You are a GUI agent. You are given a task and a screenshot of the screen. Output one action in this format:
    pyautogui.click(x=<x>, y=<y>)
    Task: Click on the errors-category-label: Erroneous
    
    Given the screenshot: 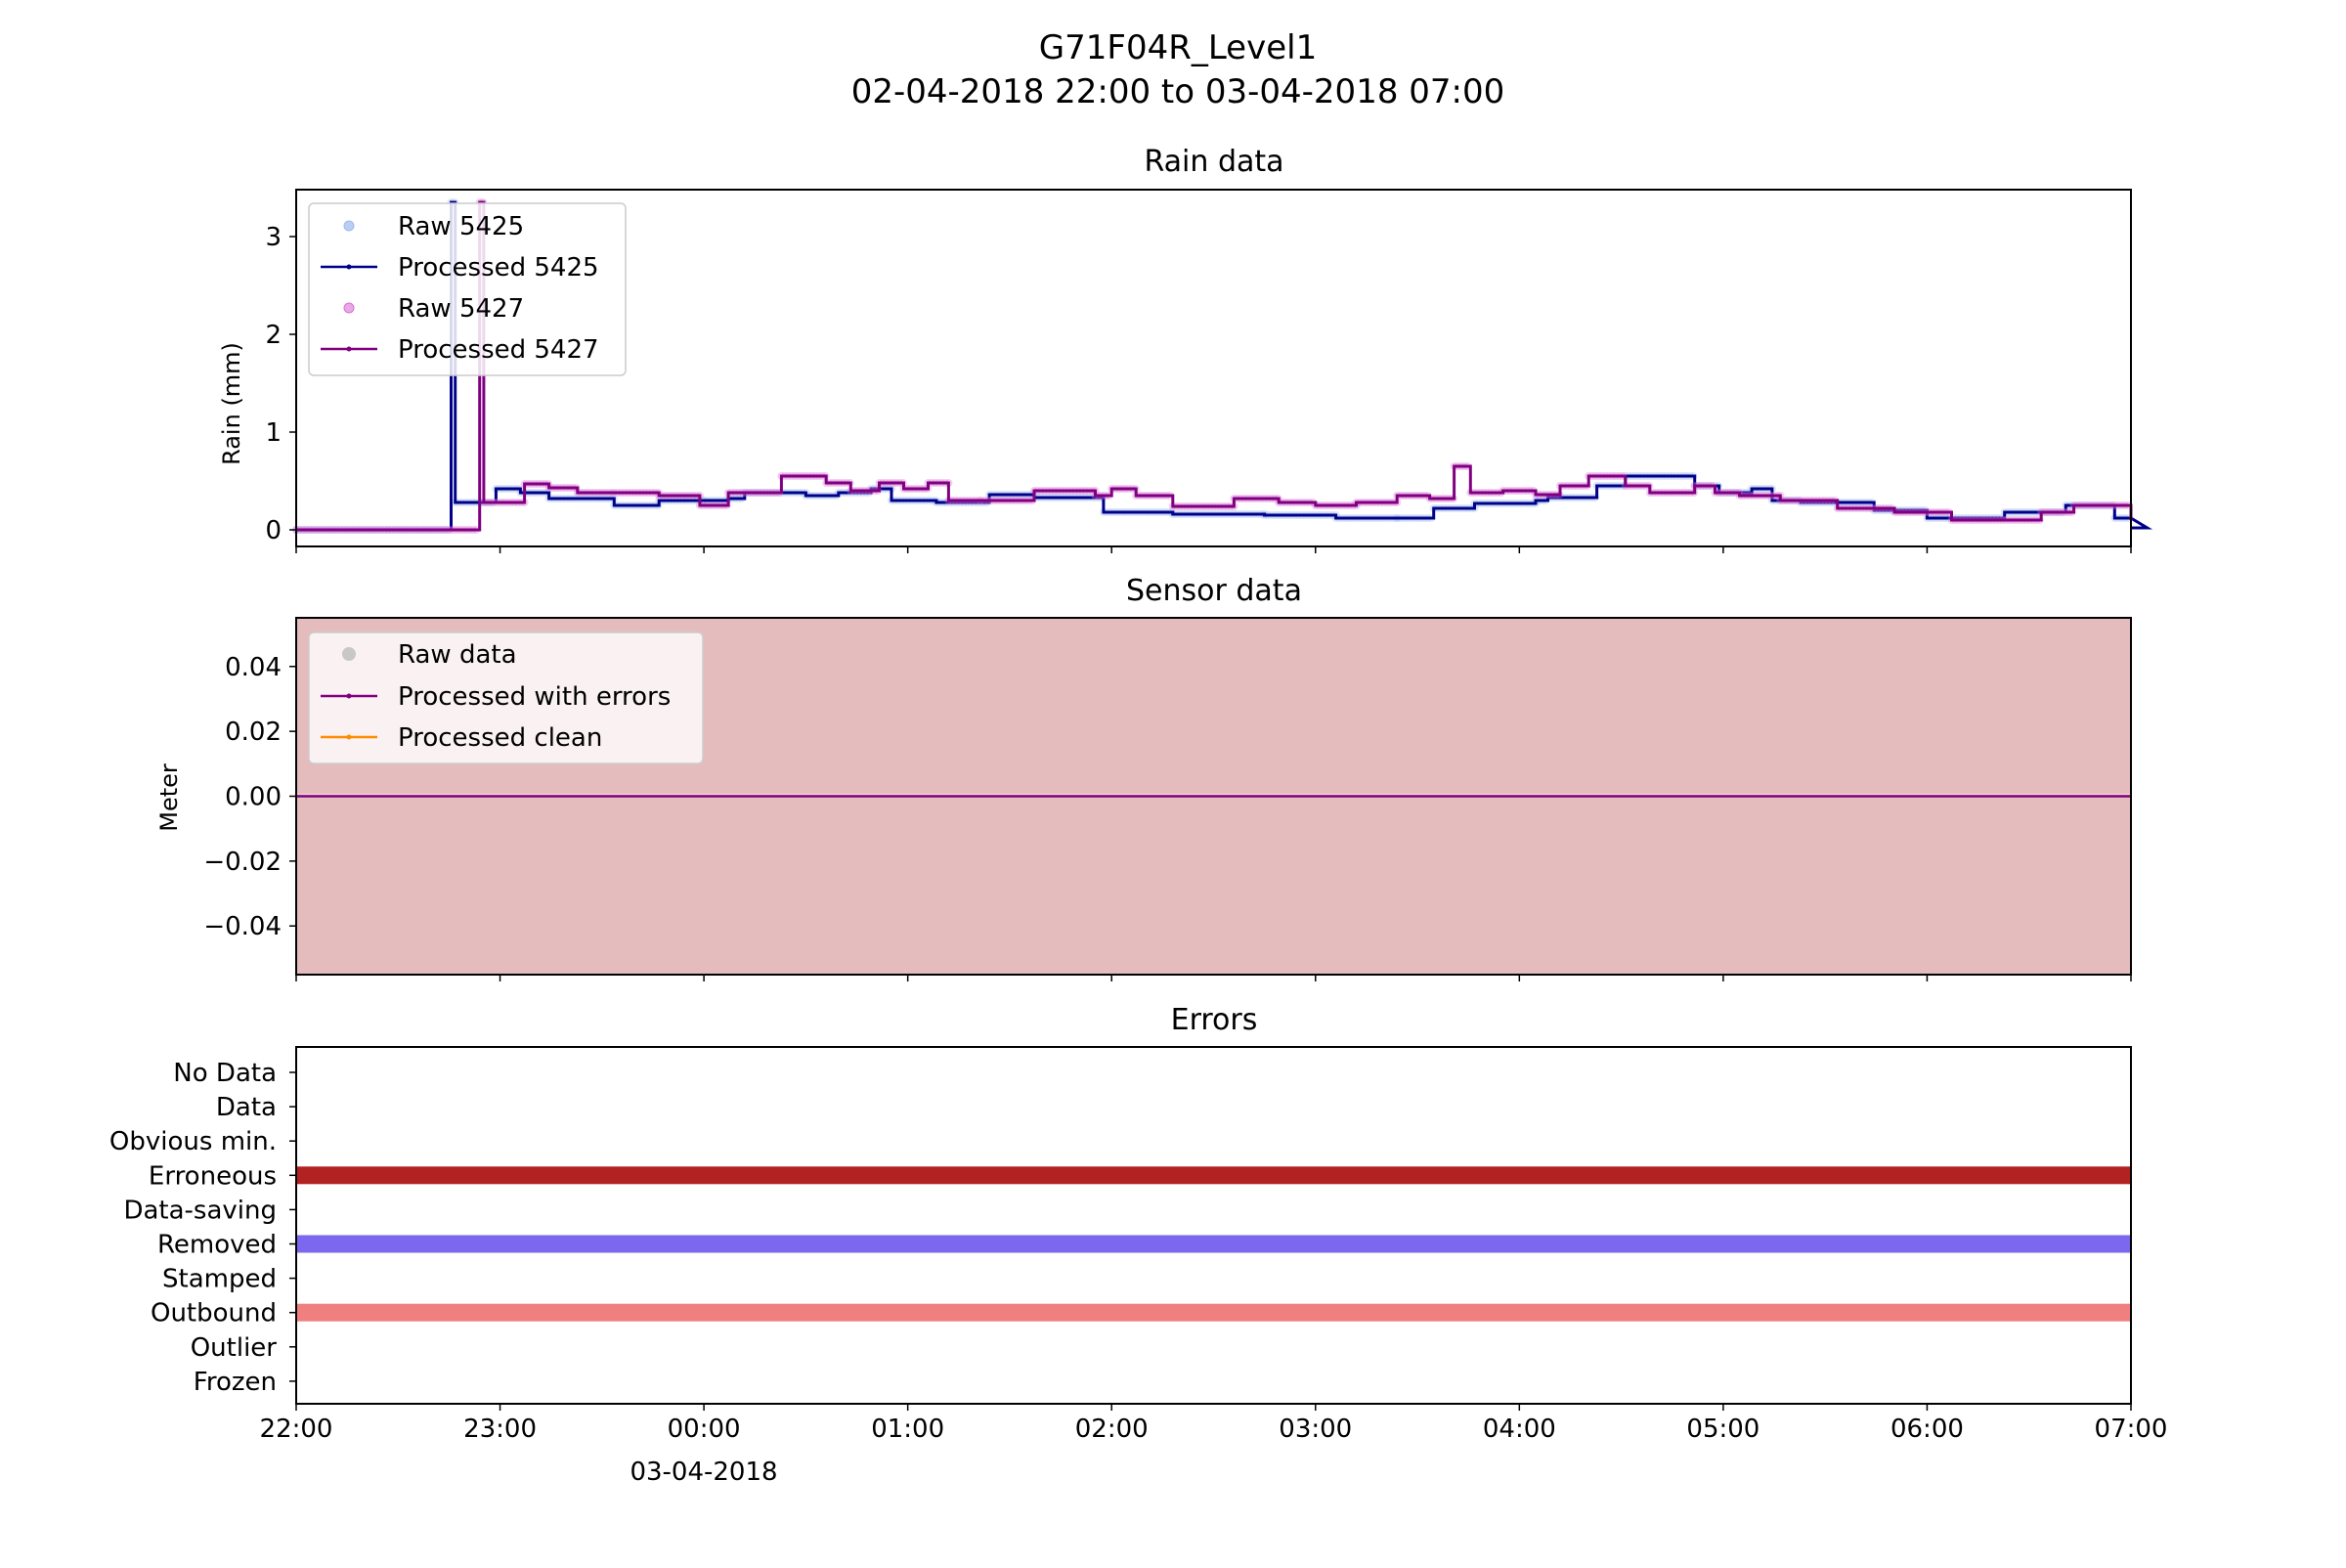 What is the action you would take?
    pyautogui.click(x=213, y=1176)
    